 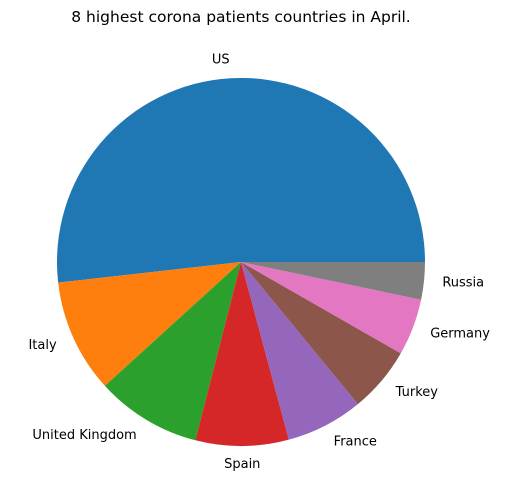 I want to click on pie-slice-united-kingdom, so click(x=173, y=351).